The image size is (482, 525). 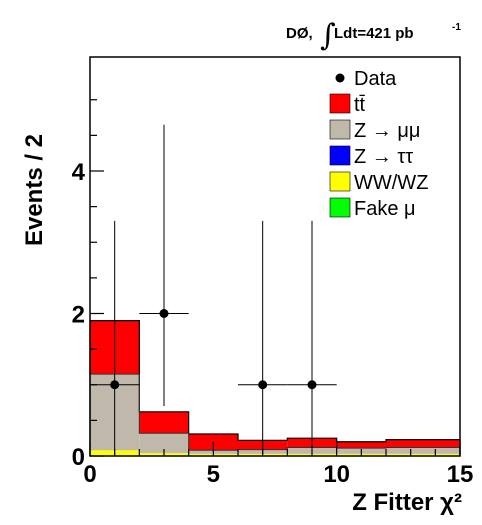 What do you see at coordinates (423, 443) in the screenshot?
I see `bar-tt--bin-6` at bounding box center [423, 443].